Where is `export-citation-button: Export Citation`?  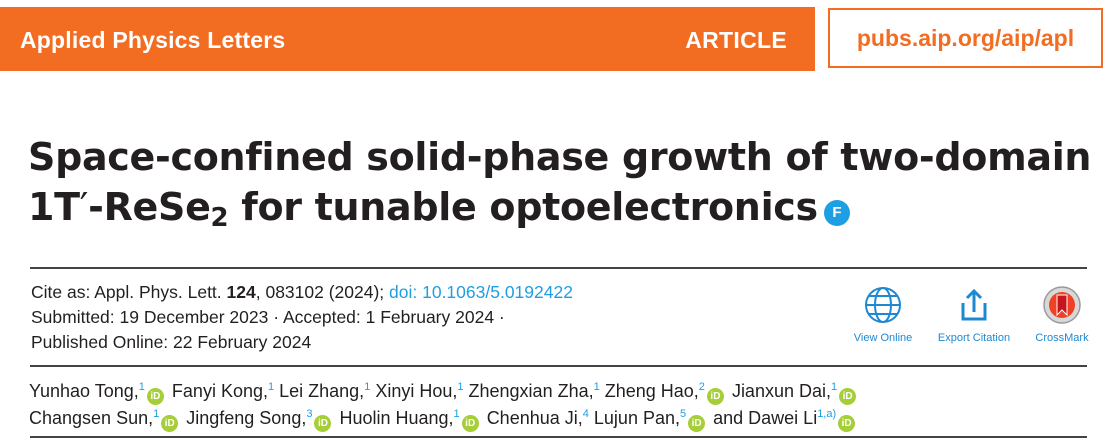
export-citation-button: Export Citation is located at coordinates (974, 314).